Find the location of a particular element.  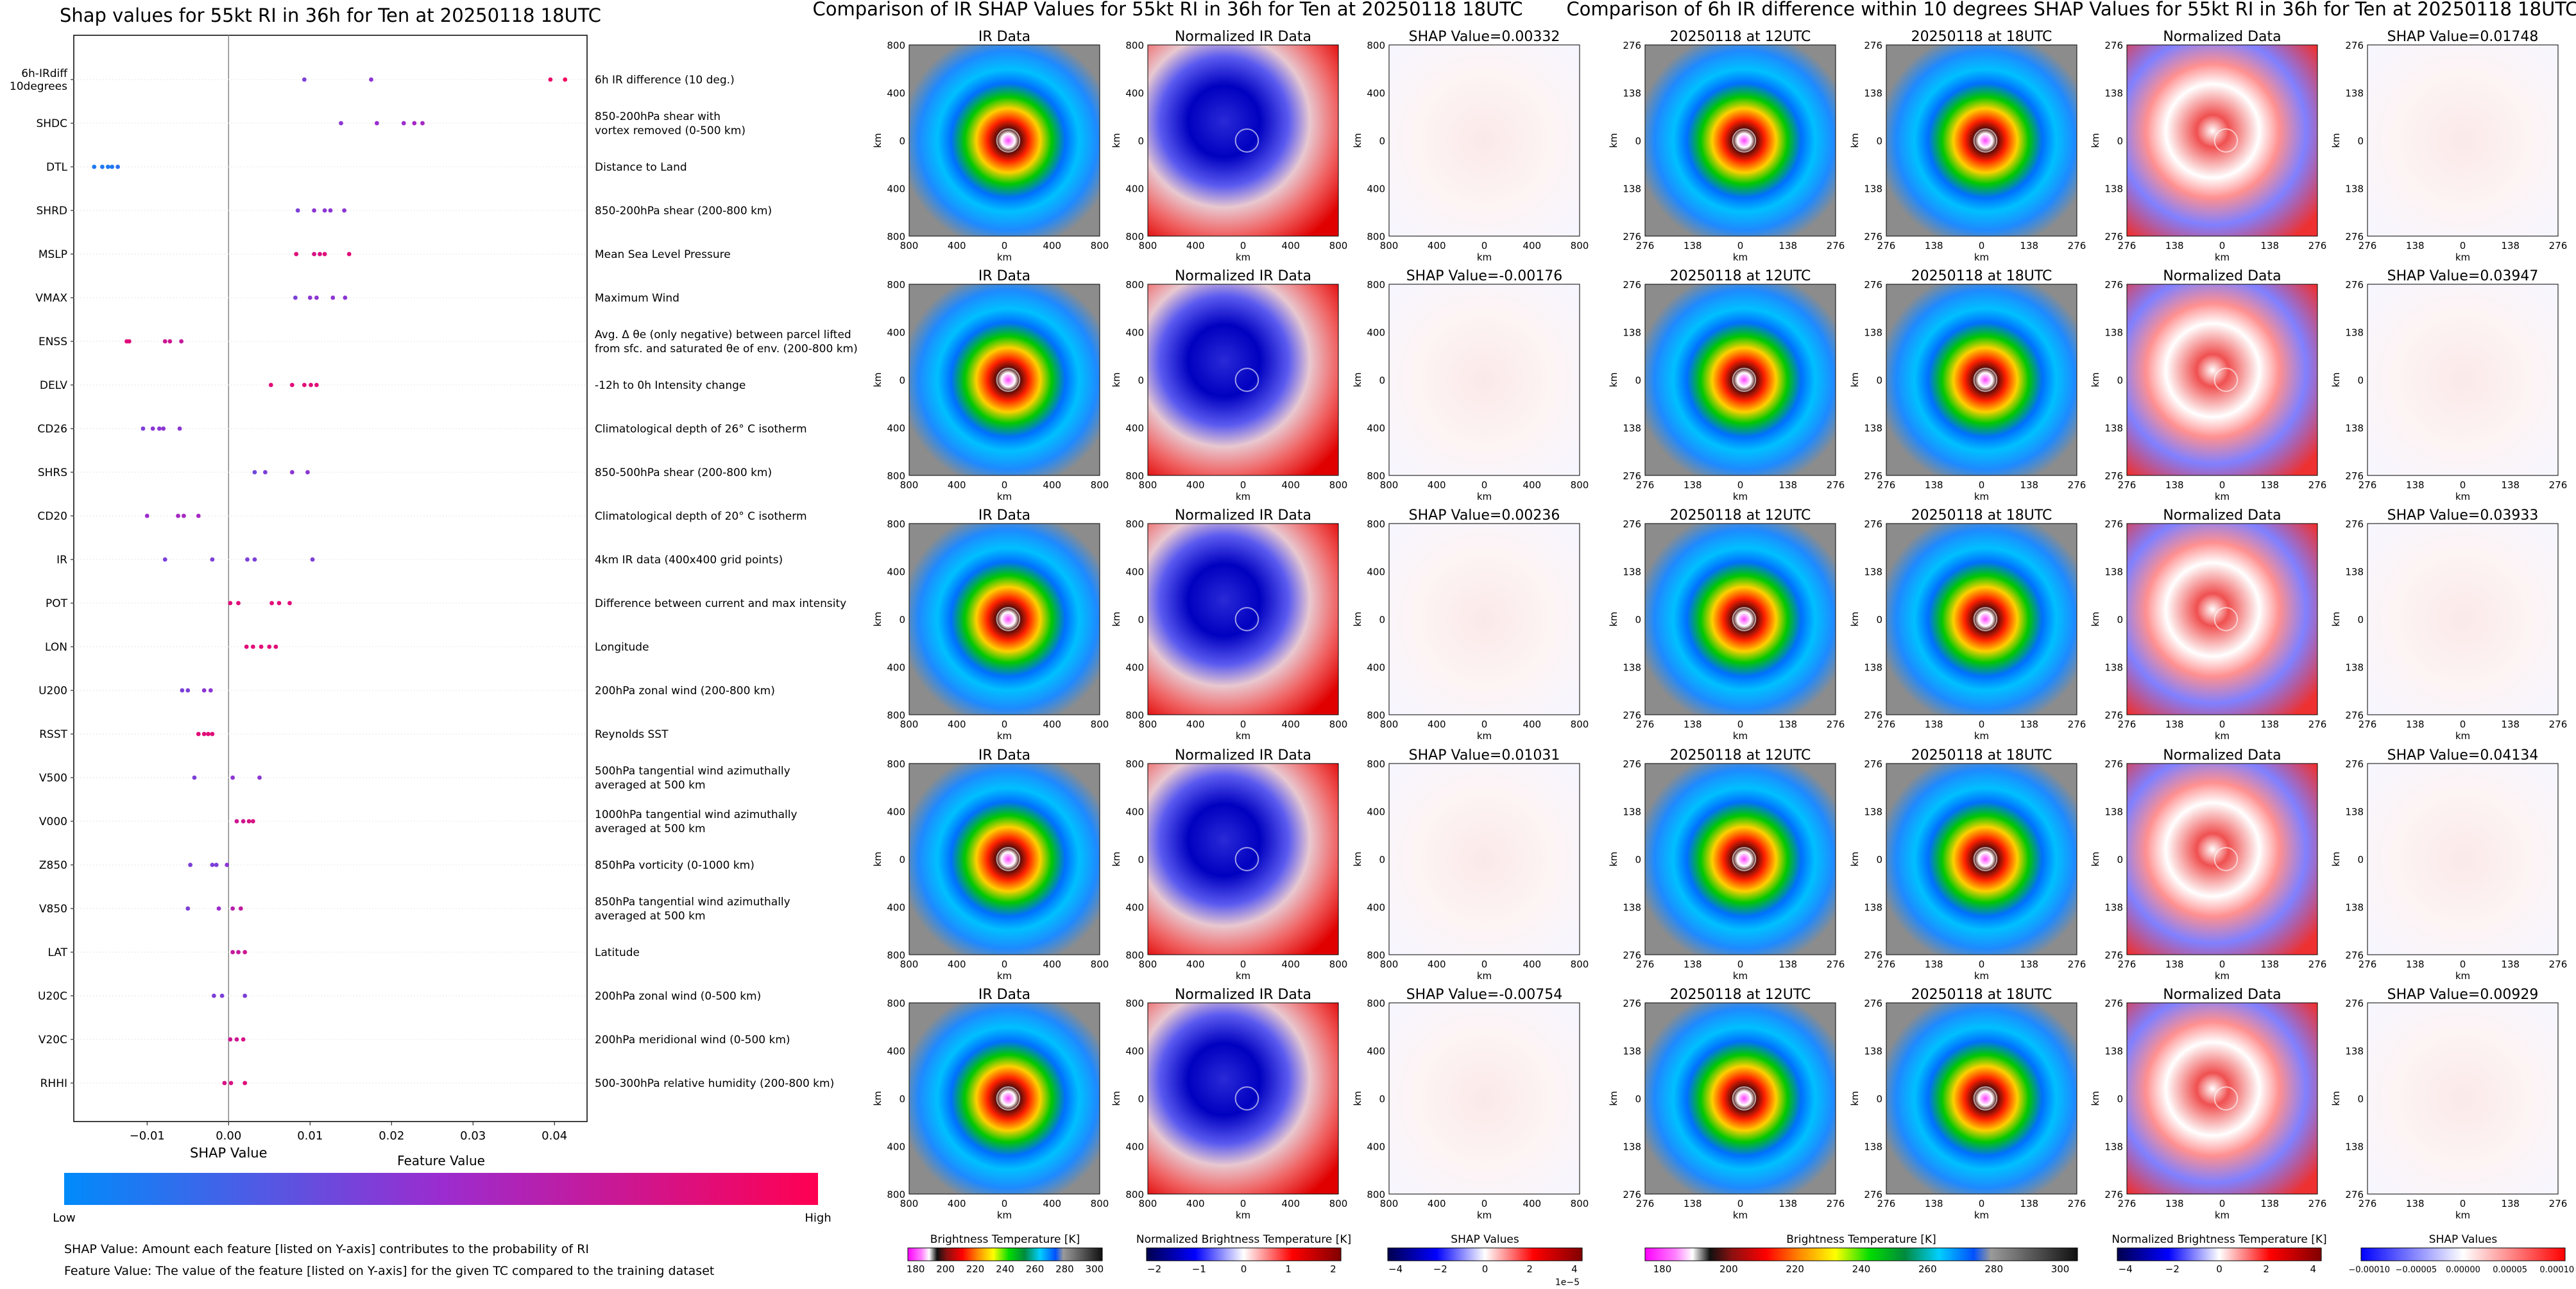

colorbar-tick: 300 is located at coordinates (2060, 1269).